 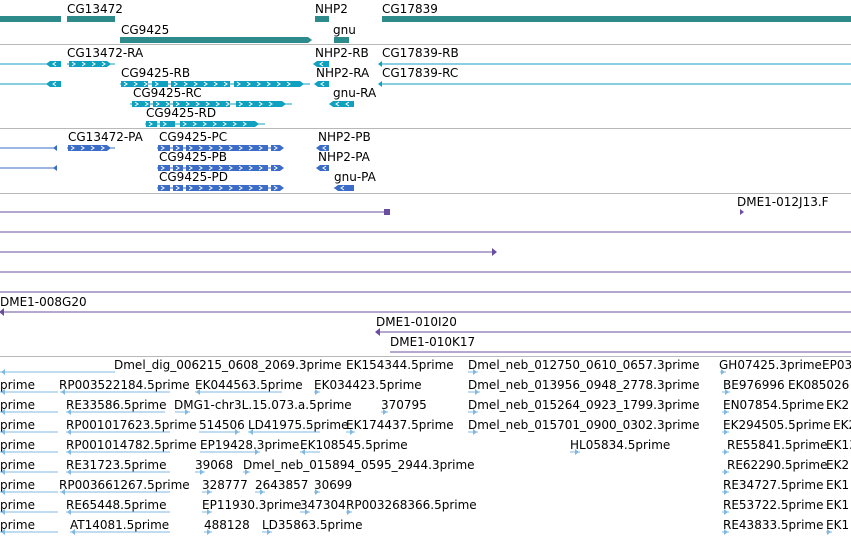 I want to click on est-label: RE34727.5prime, so click(x=773, y=485).